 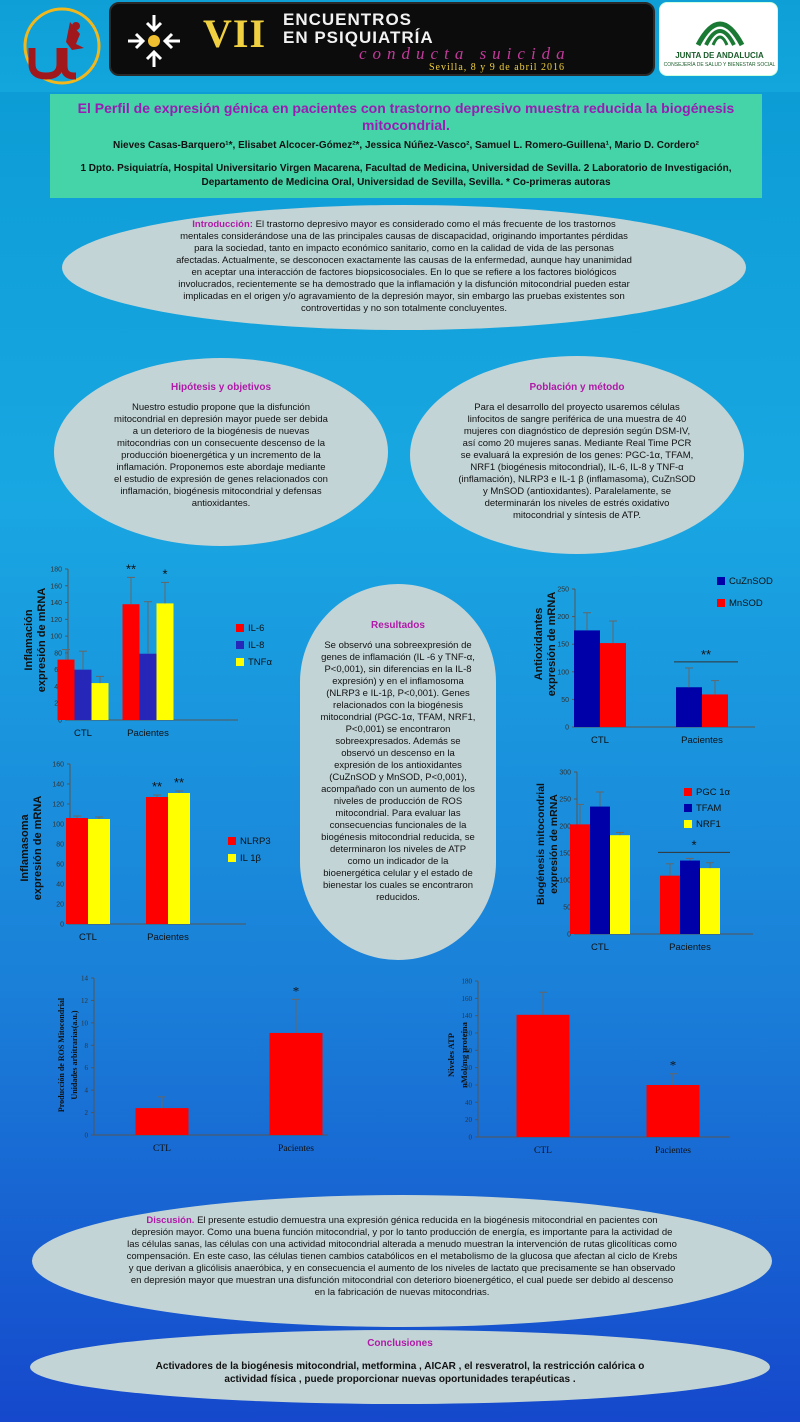 What do you see at coordinates (58, 805) in the screenshot?
I see `y-tick-label: 120` at bounding box center [58, 805].